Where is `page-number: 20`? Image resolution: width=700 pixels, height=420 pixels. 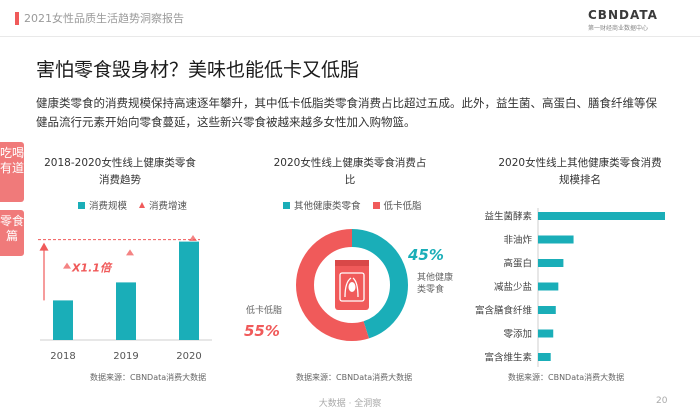 page-number: 20 is located at coordinates (662, 401).